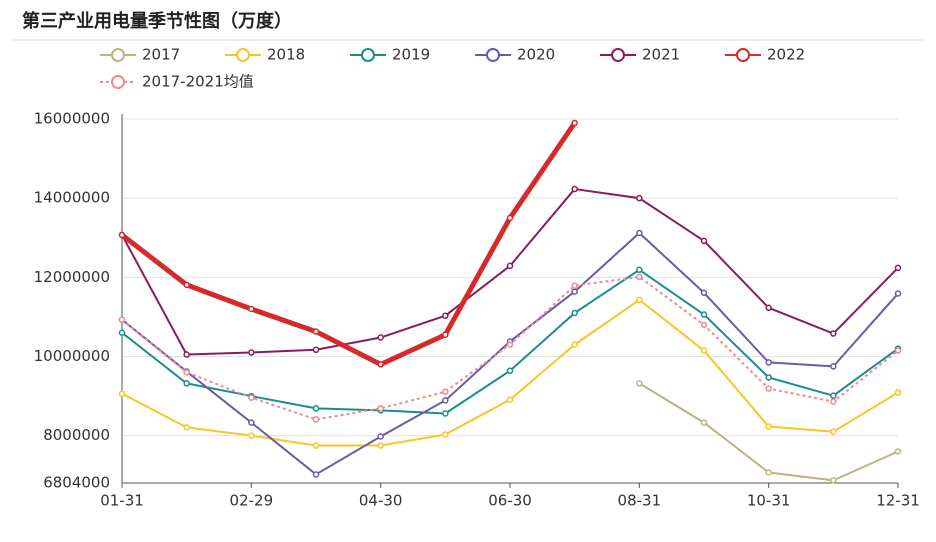 The width and height of the screenshot is (936, 542). What do you see at coordinates (768, 432) in the screenshot?
I see `series-line` at bounding box center [768, 432].